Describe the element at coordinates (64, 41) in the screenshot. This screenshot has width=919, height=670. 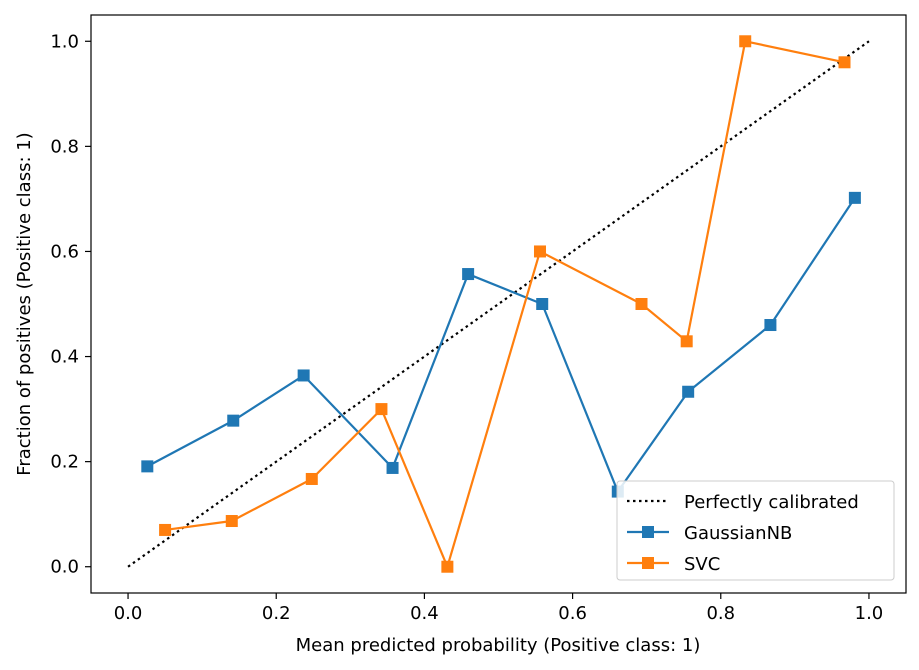
I see `y-tick-label: 1.0` at that location.